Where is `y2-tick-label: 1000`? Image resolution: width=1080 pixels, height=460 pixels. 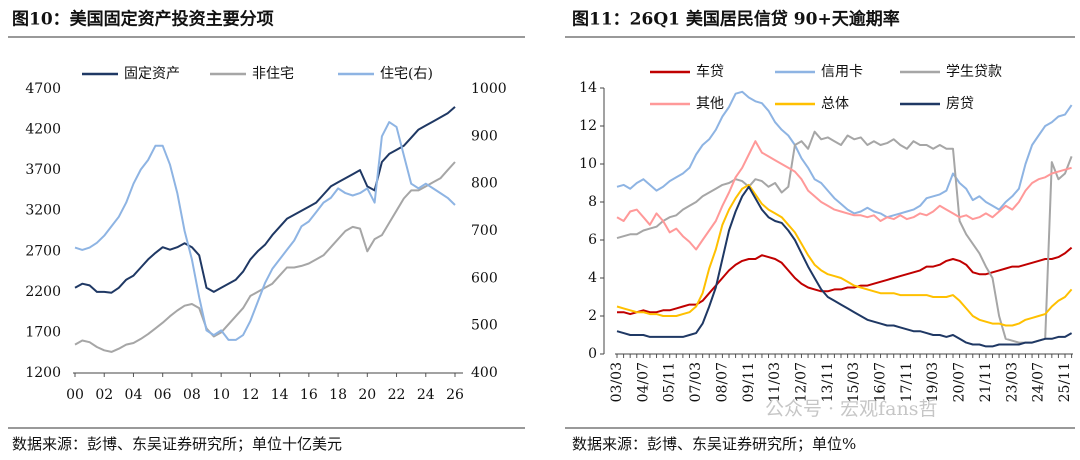
y2-tick-label: 1000 is located at coordinates (489, 89).